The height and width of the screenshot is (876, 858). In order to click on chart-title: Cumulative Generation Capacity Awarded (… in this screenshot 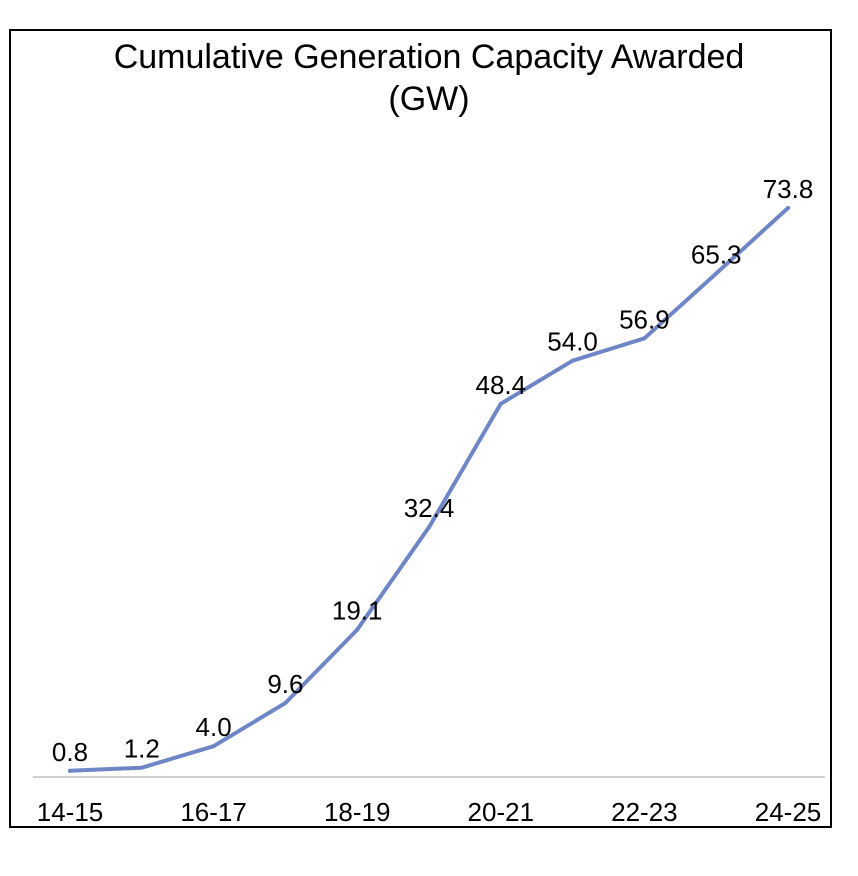, I will do `click(429, 78)`.